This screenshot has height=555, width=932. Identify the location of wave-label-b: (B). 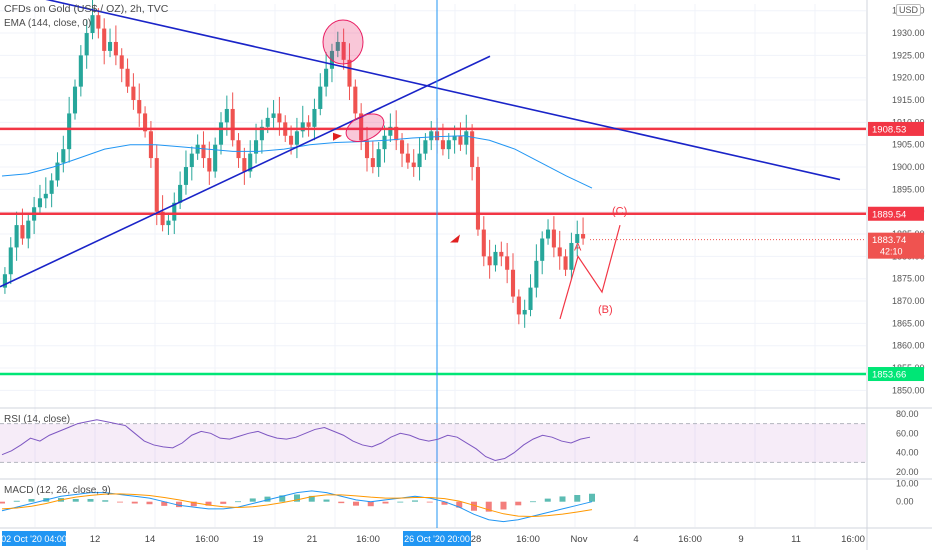
(605, 310).